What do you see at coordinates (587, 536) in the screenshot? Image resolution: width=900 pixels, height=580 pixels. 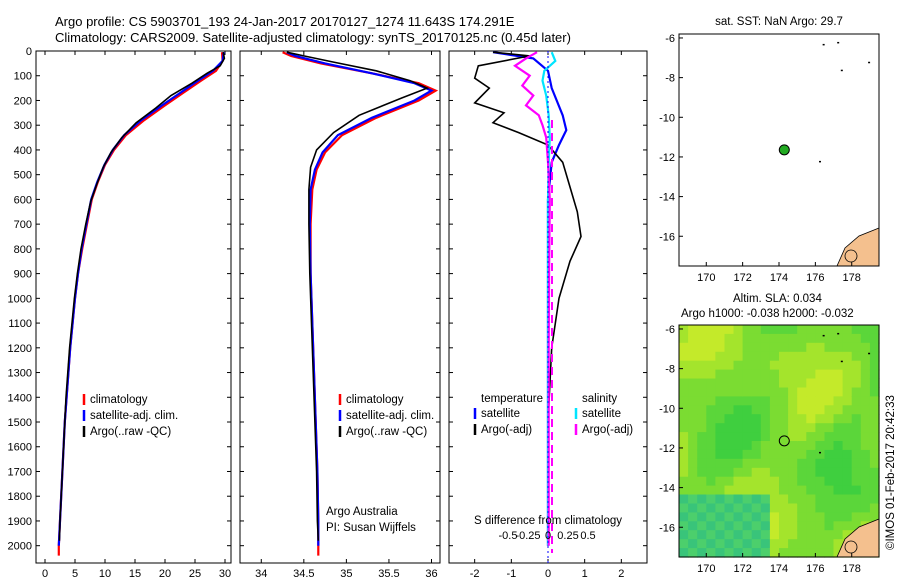 I see `sdiff-tick-label: 0.5` at bounding box center [587, 536].